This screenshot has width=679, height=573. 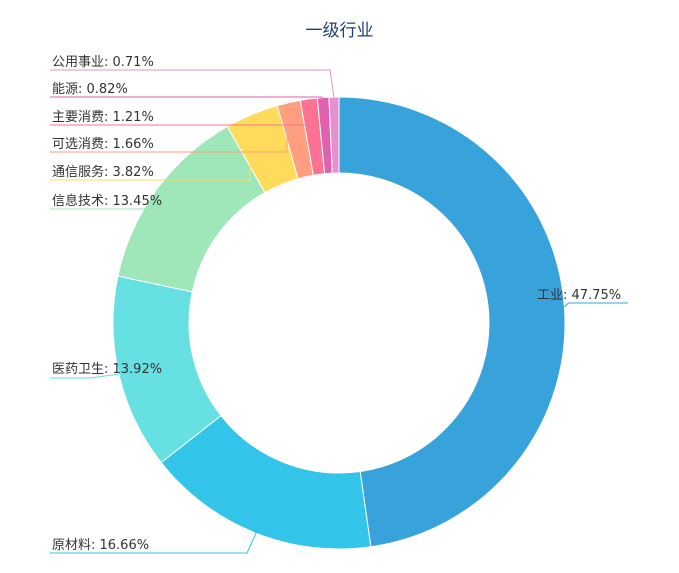 What do you see at coordinates (100, 545) in the screenshot?
I see `slice-label-2: 原材料: 16.66%` at bounding box center [100, 545].